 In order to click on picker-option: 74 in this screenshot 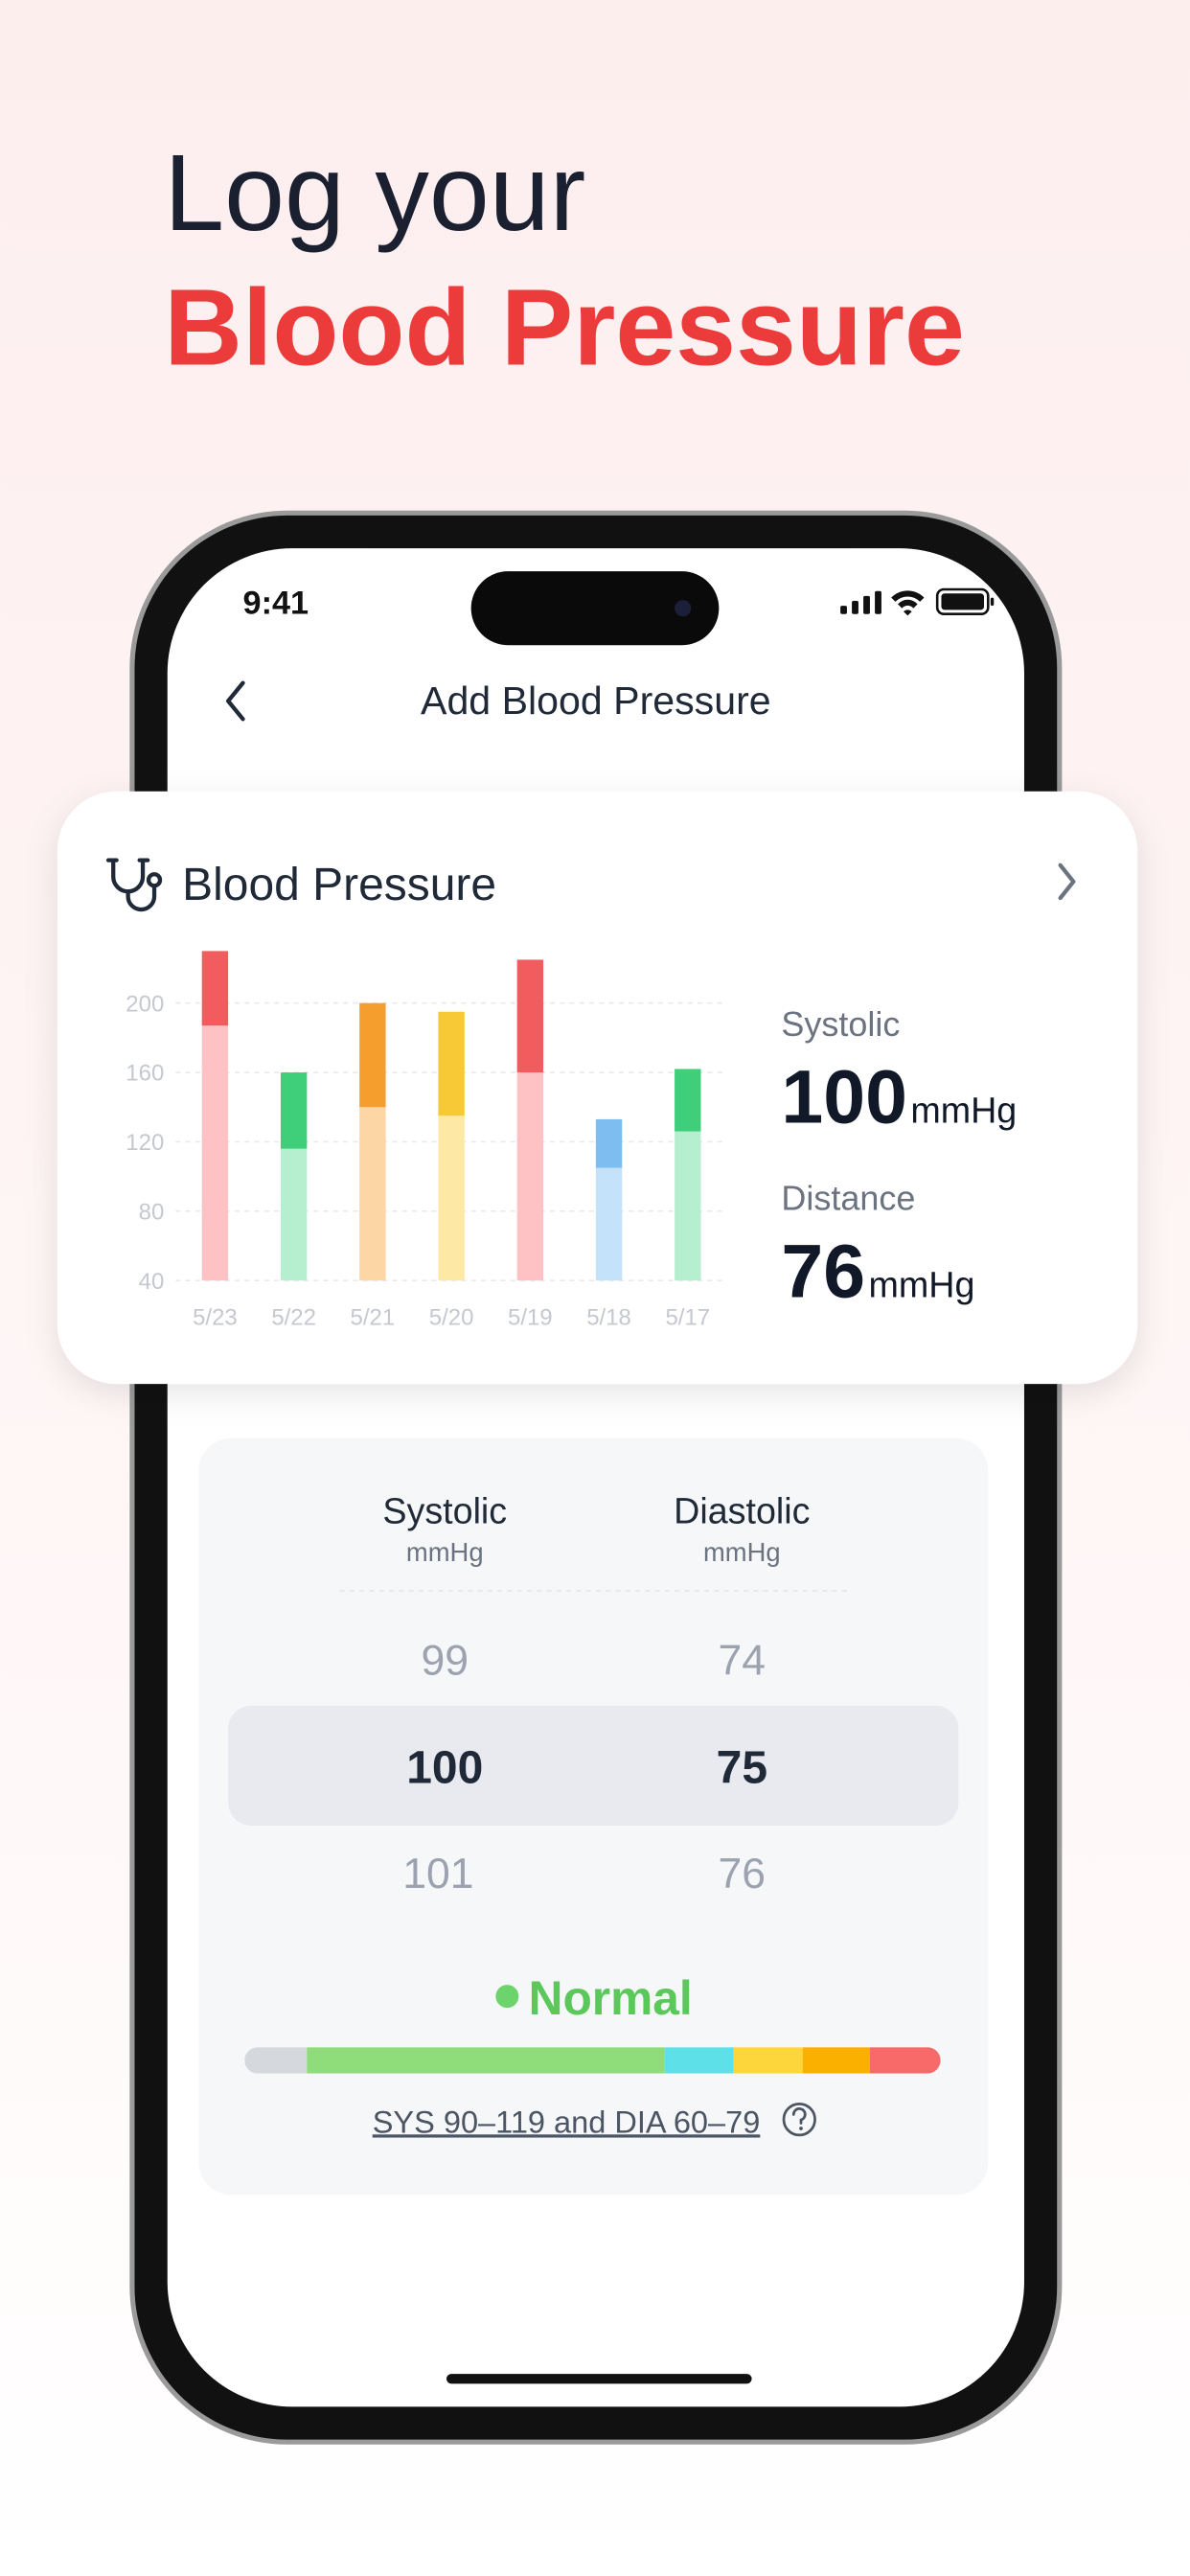, I will do `click(743, 1660)`.